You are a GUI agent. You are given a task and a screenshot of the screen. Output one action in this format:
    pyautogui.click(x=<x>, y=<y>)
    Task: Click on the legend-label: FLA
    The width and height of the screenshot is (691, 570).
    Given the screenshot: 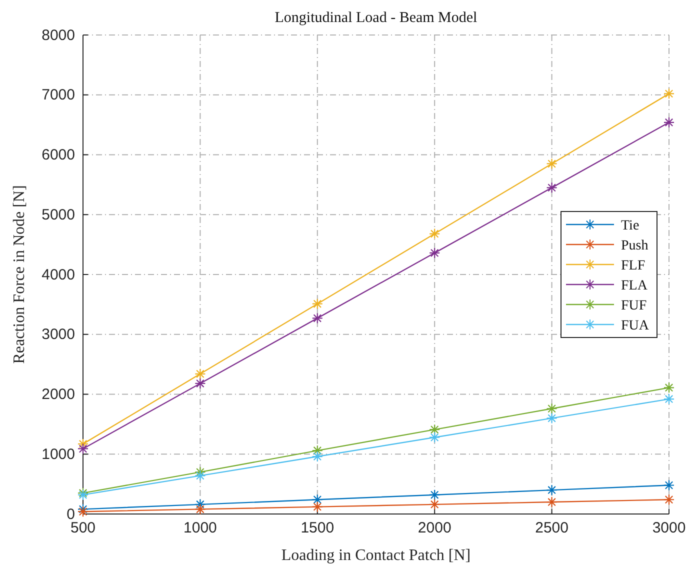 What is the action you would take?
    pyautogui.click(x=634, y=286)
    